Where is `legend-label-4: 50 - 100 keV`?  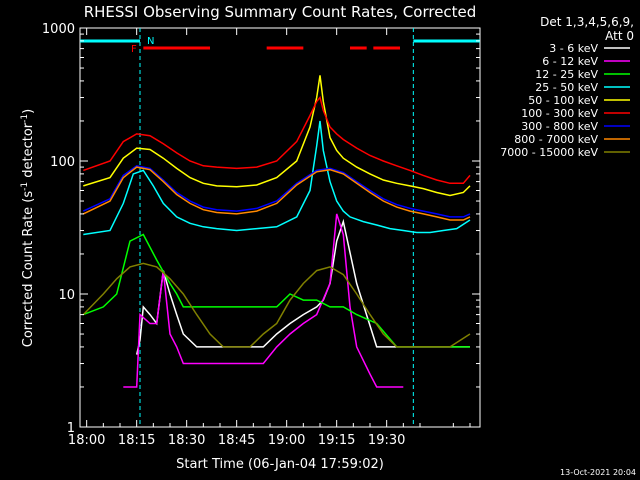
legend-label-4: 50 - 100 keV is located at coordinates (563, 100).